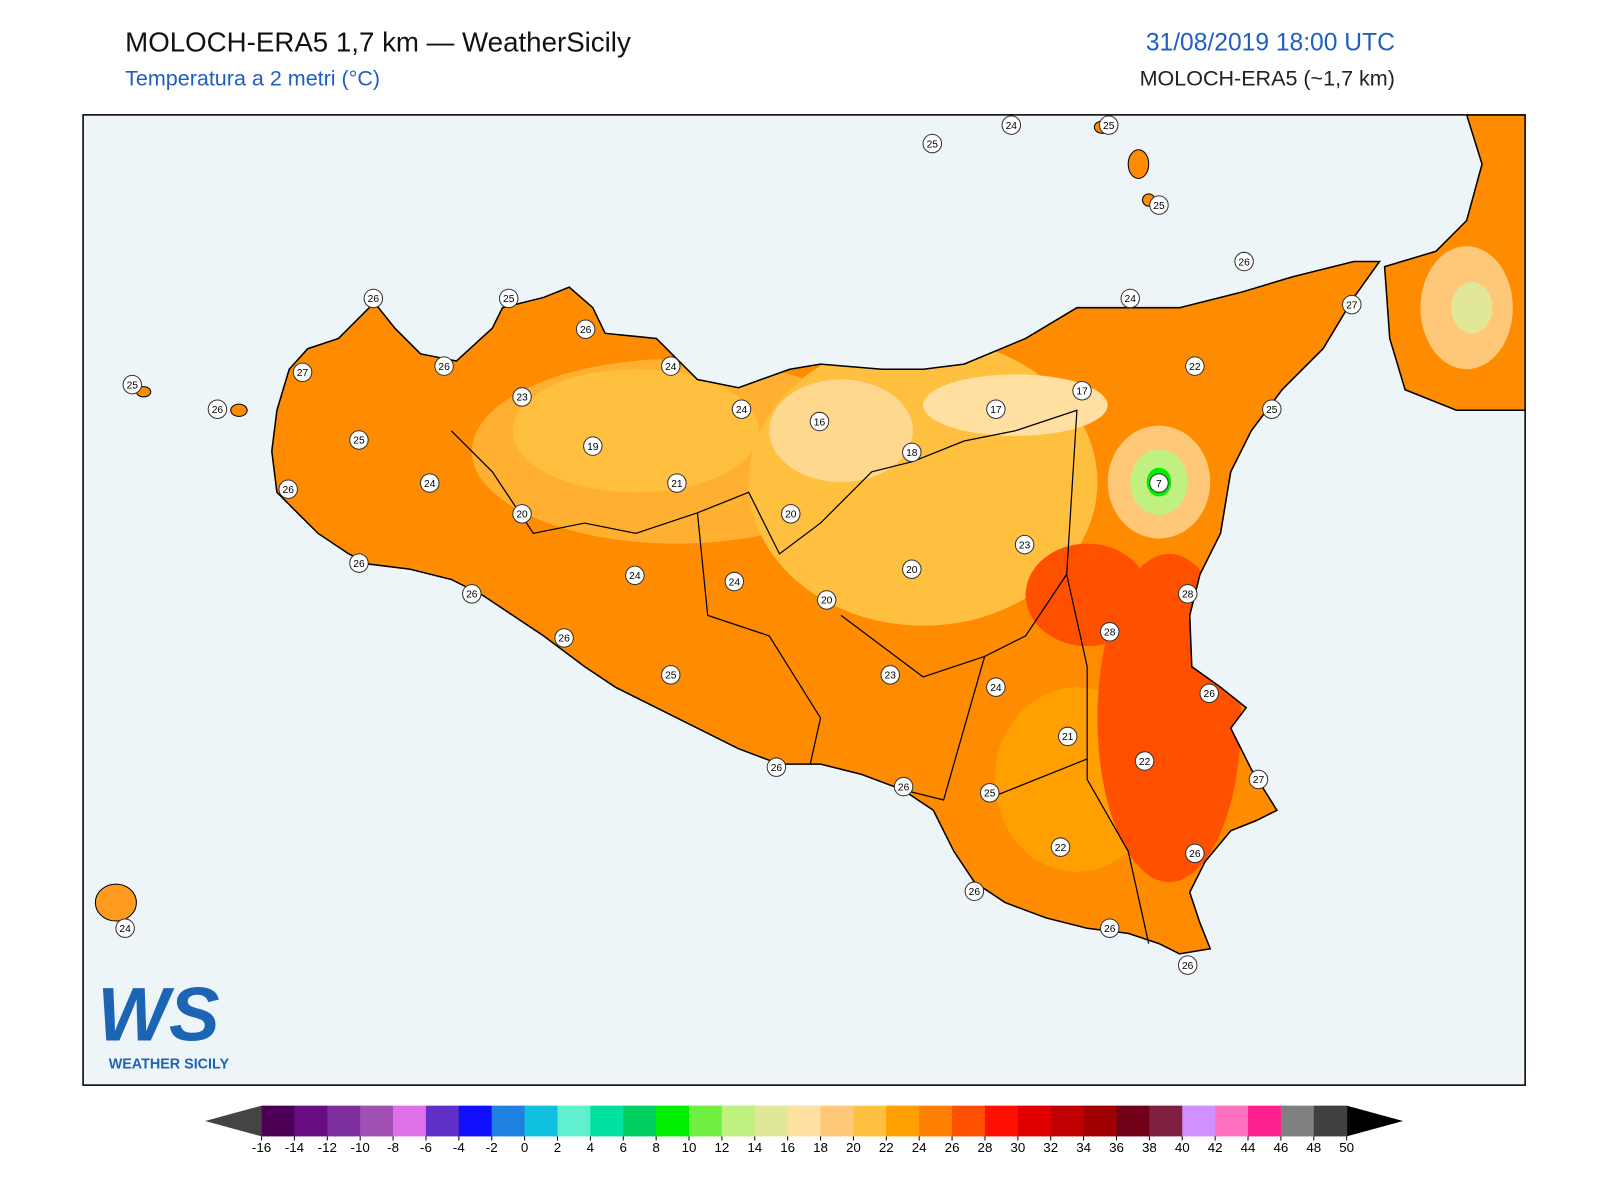 The height and width of the screenshot is (1200, 1600). Describe the element at coordinates (952, 1147) in the screenshot. I see `tick-label: 26` at that location.